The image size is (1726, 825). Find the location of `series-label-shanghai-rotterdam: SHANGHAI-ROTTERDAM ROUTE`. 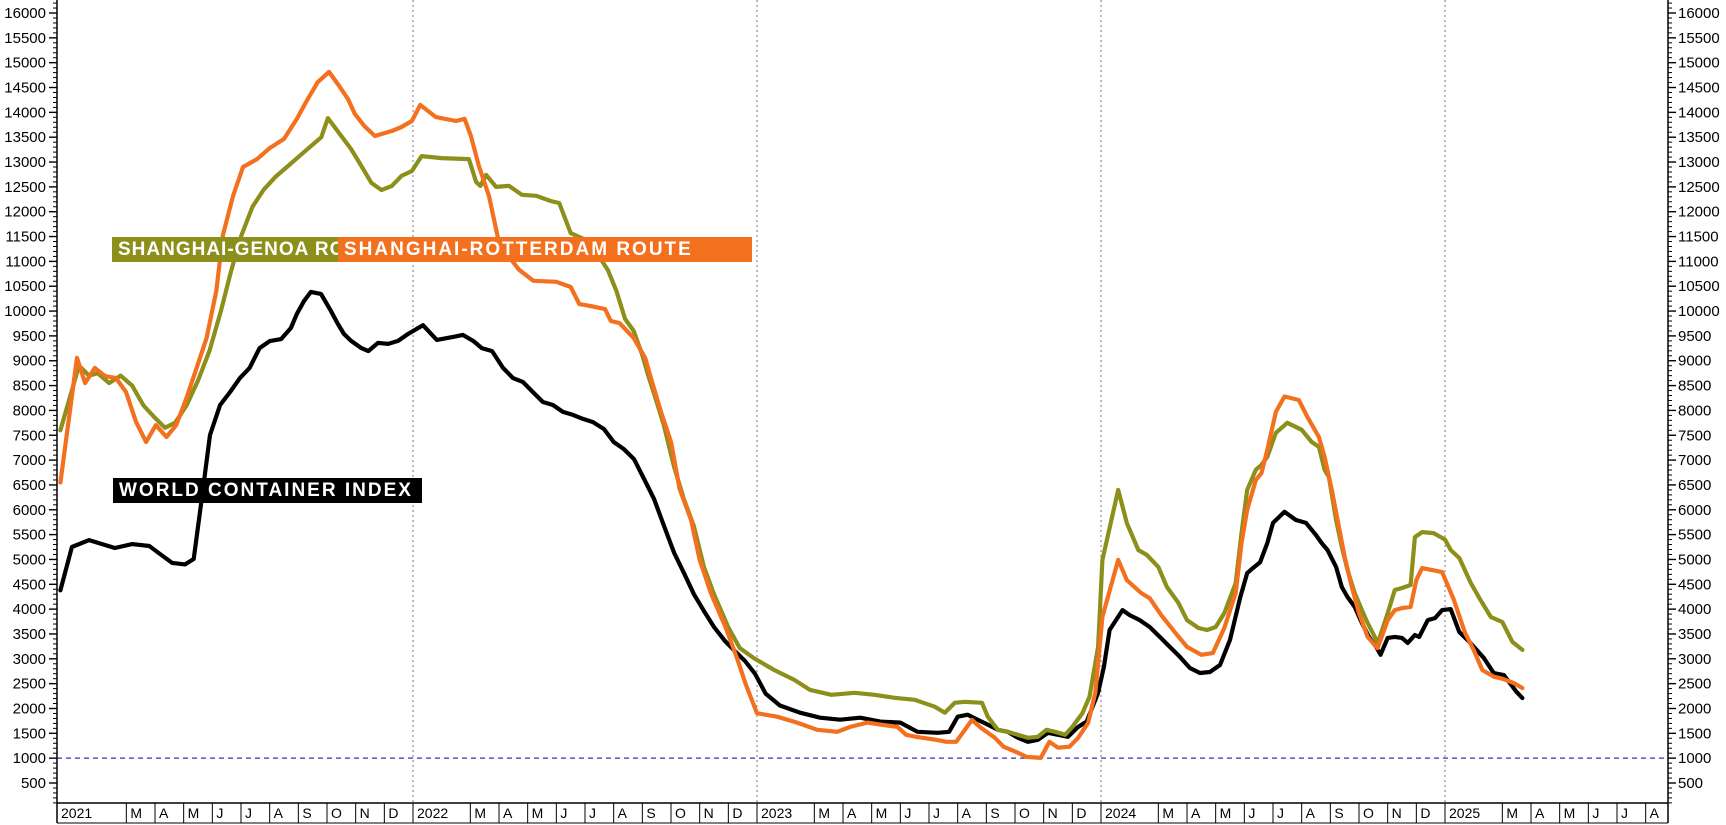

series-label-shanghai-rotterdam: SHANGHAI-ROTTERDAM ROUTE is located at coordinates (545, 249).